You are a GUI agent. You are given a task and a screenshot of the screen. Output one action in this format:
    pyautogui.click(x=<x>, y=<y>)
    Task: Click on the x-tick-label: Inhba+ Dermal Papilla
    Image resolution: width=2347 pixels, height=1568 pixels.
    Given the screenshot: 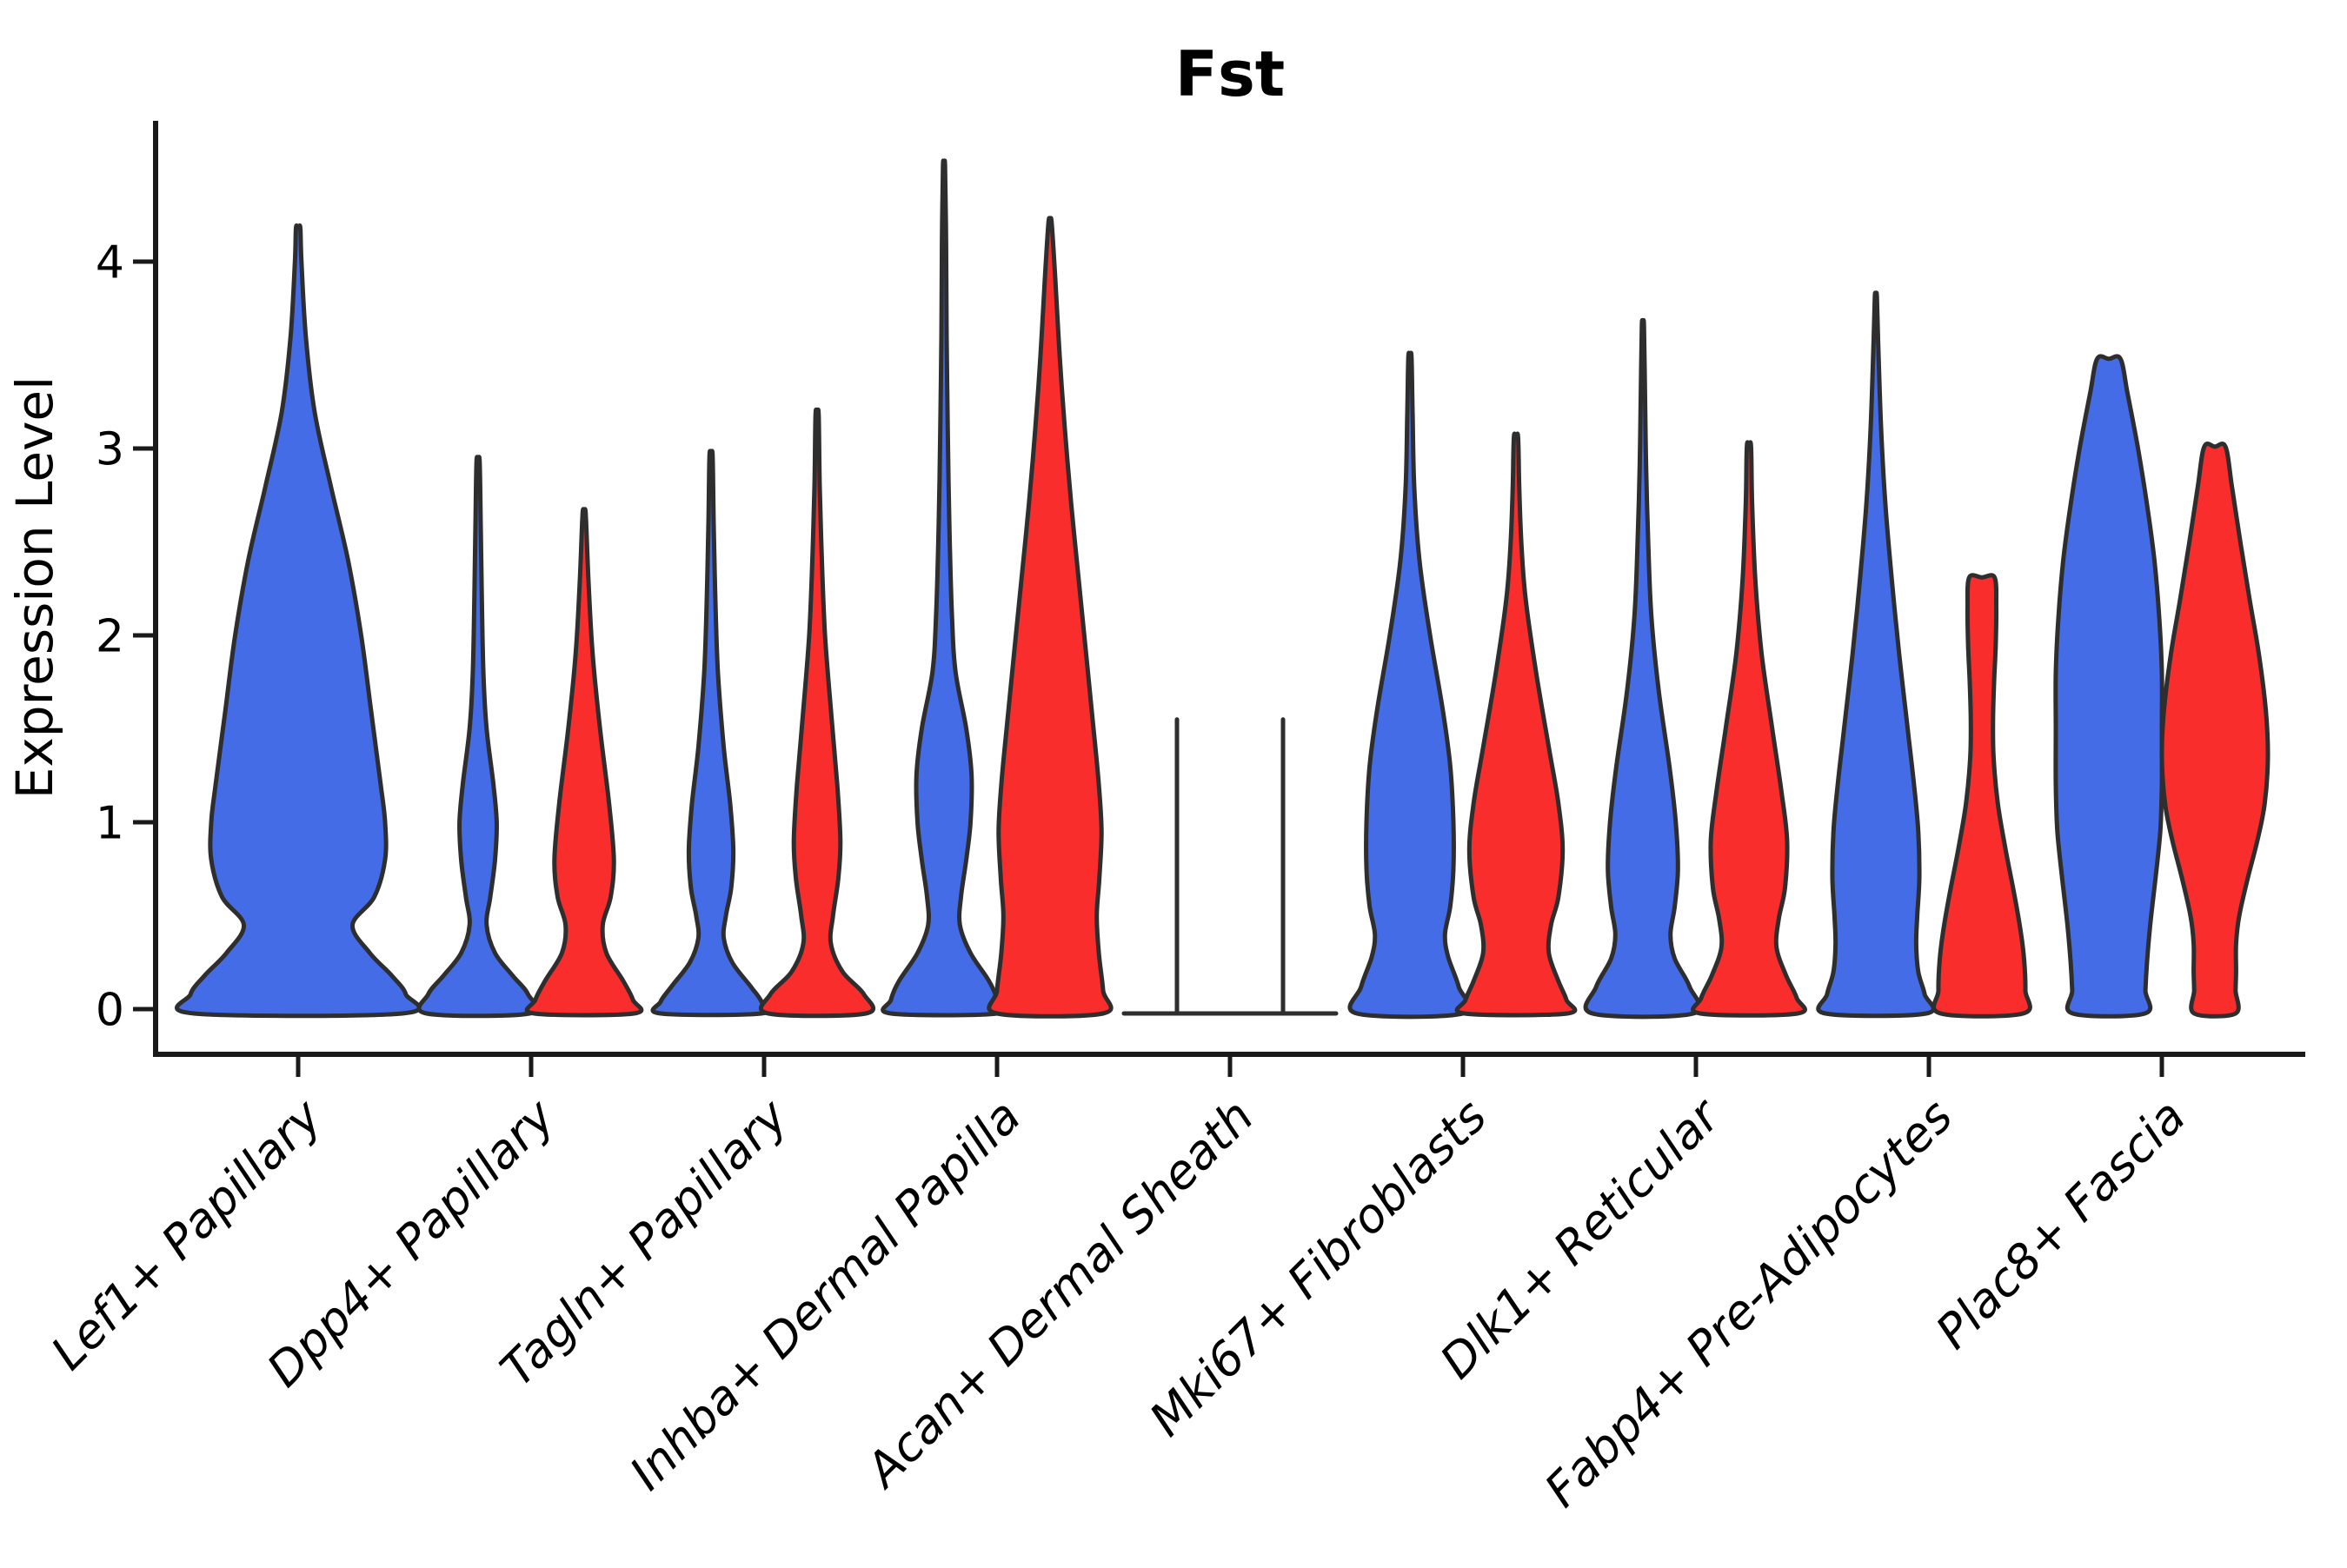 What is the action you would take?
    pyautogui.click(x=825, y=1295)
    